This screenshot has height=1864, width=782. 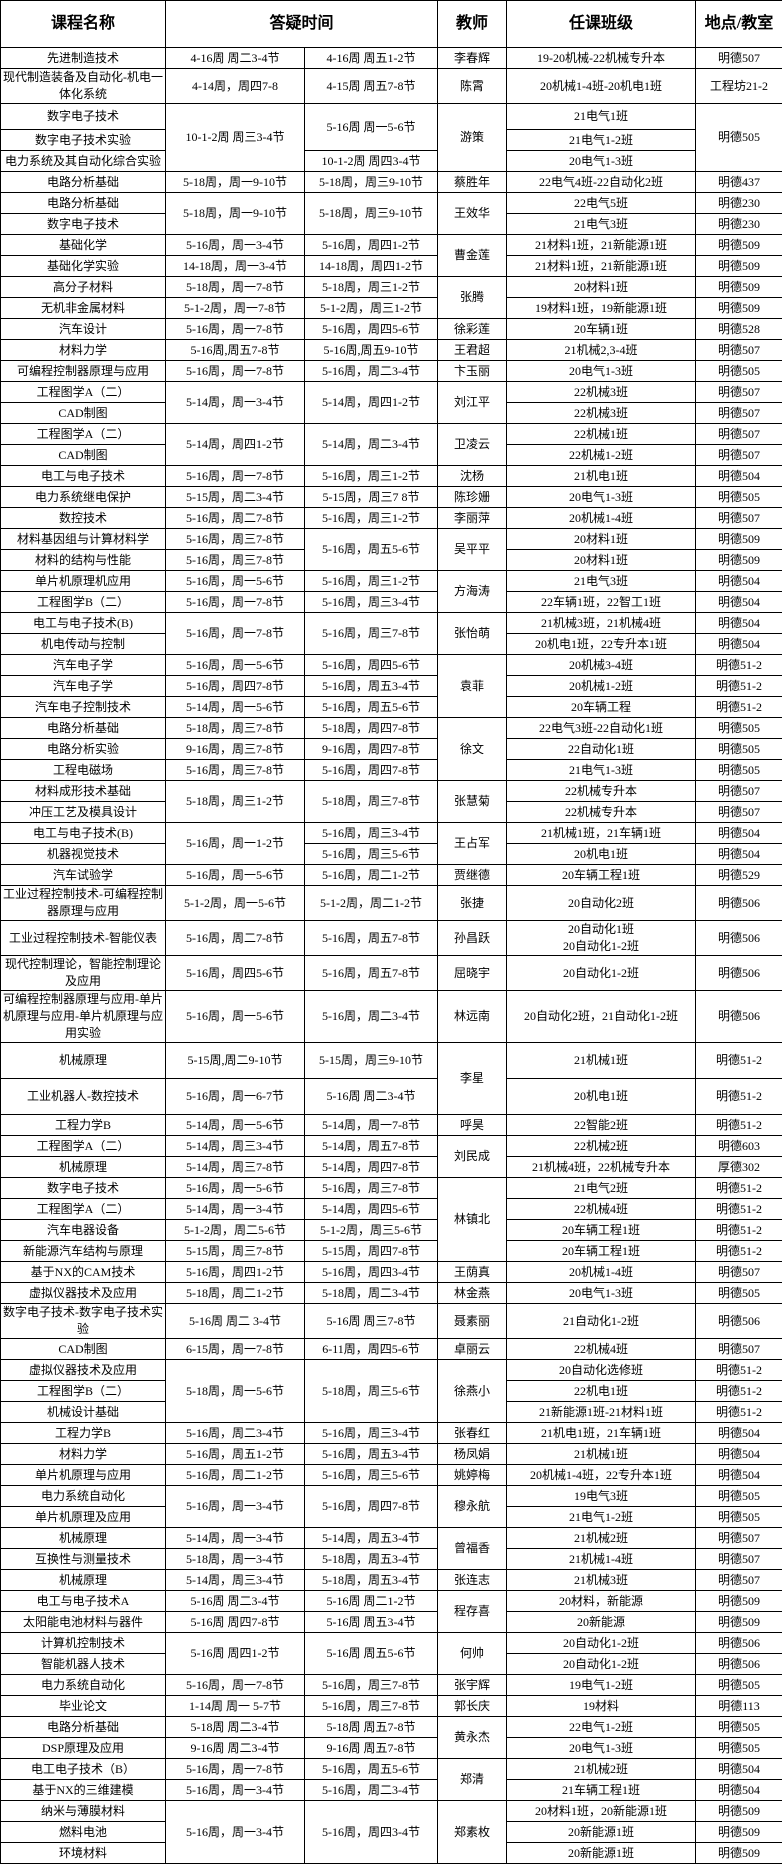 I want to click on cell-class: 21机械3班，21机械4班, so click(x=601, y=623).